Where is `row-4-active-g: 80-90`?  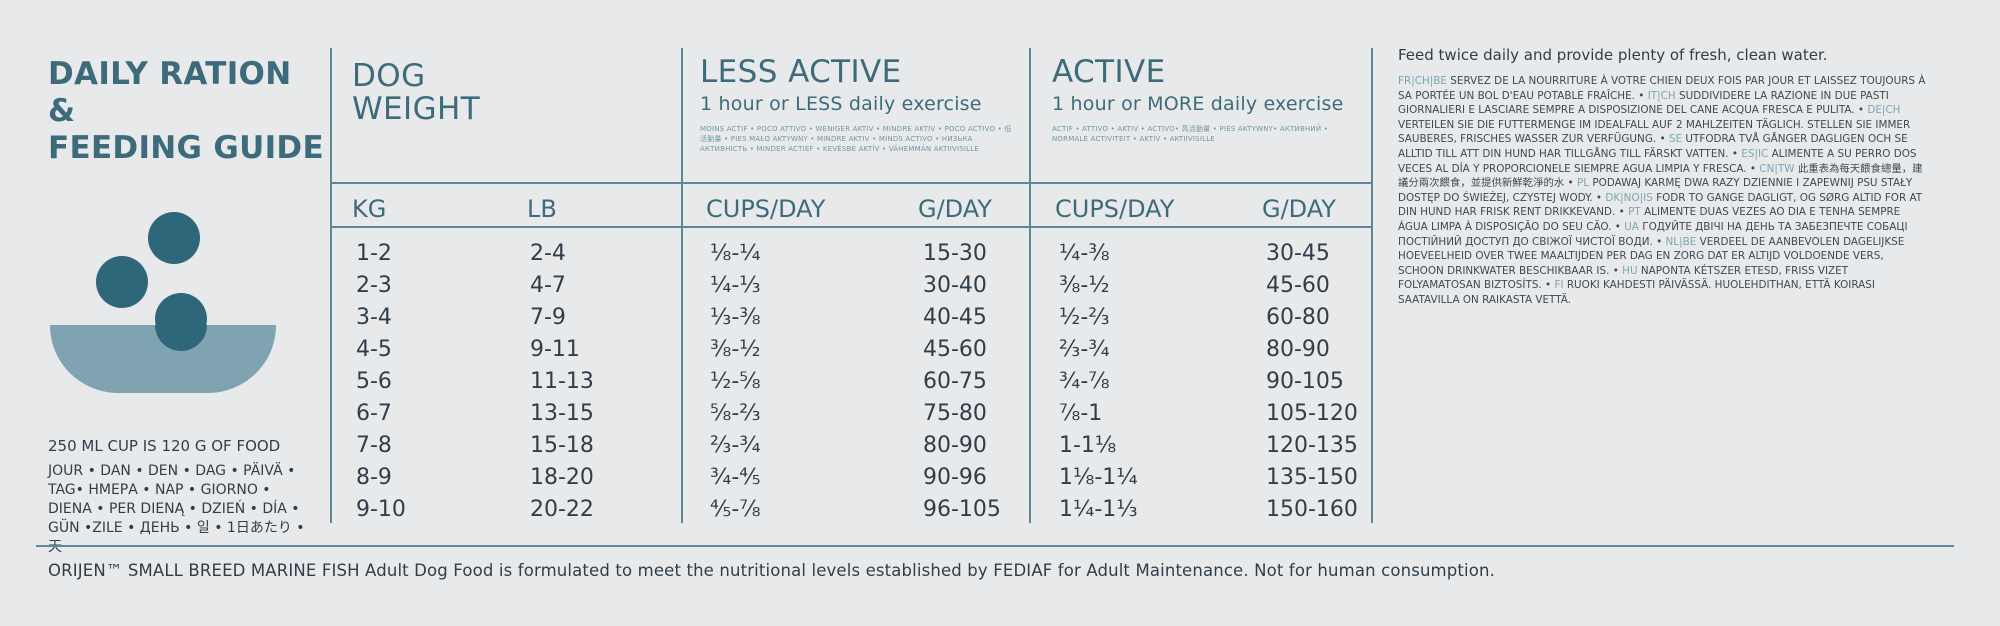
row-4-active-g: 80-90 is located at coordinates (1298, 349).